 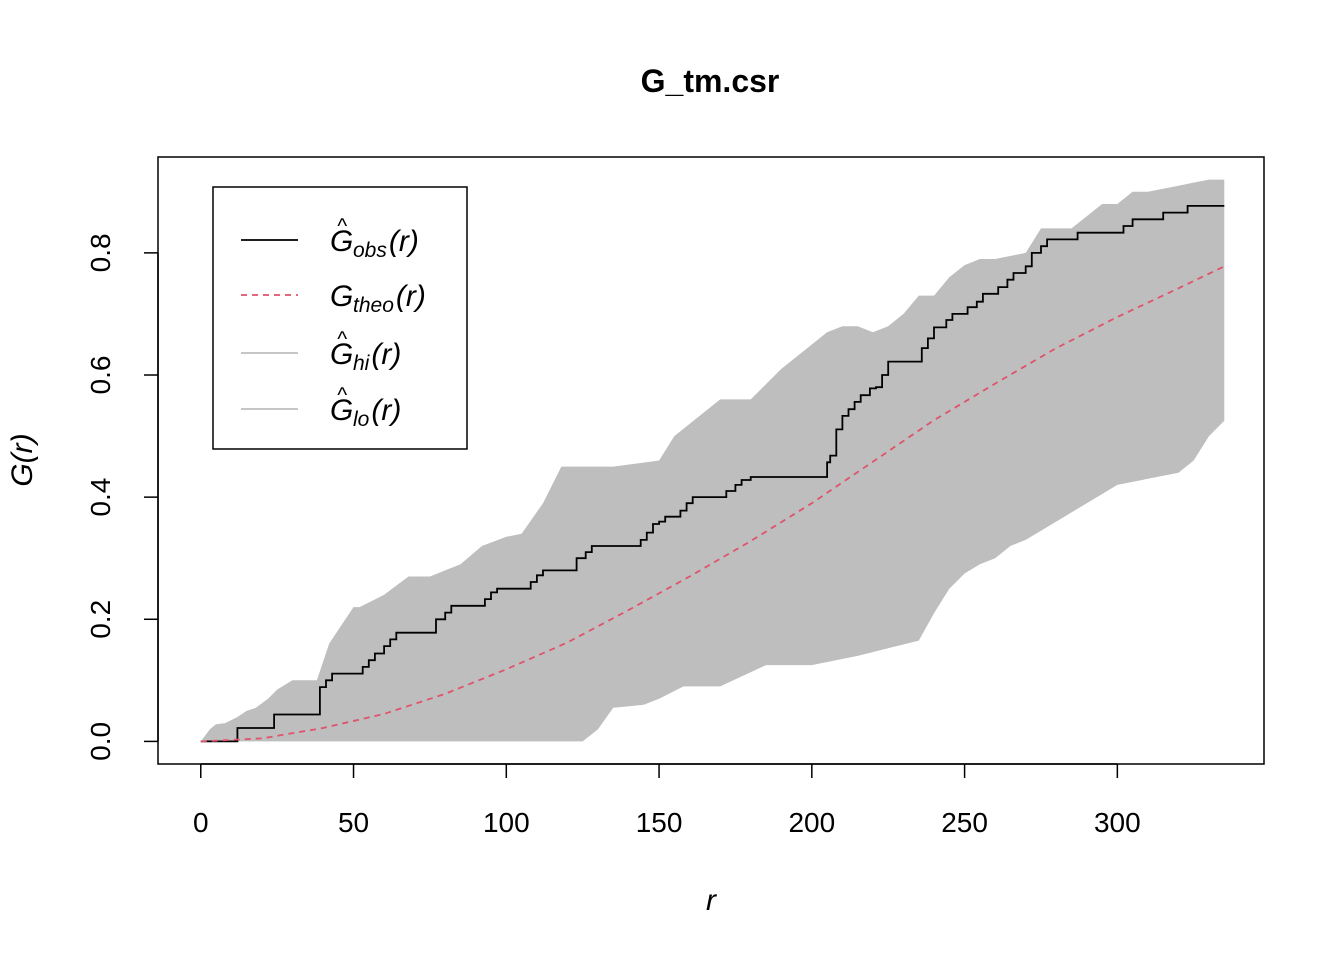 I want to click on legend-entry-lo: G^lo (r), so click(x=365, y=407).